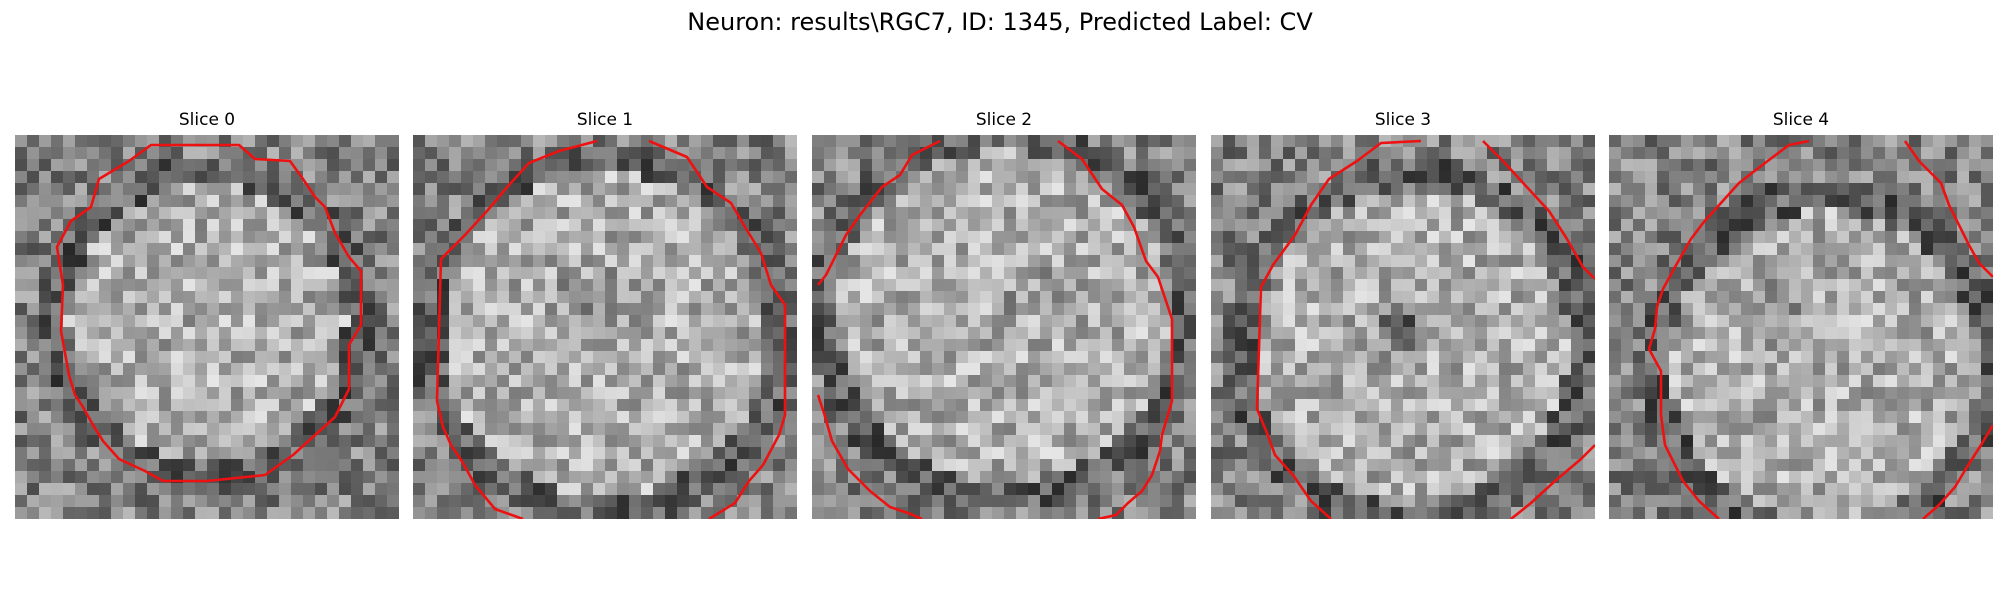  Describe the element at coordinates (1403, 120) in the screenshot. I see `slice-title-3: Slice 3` at that location.